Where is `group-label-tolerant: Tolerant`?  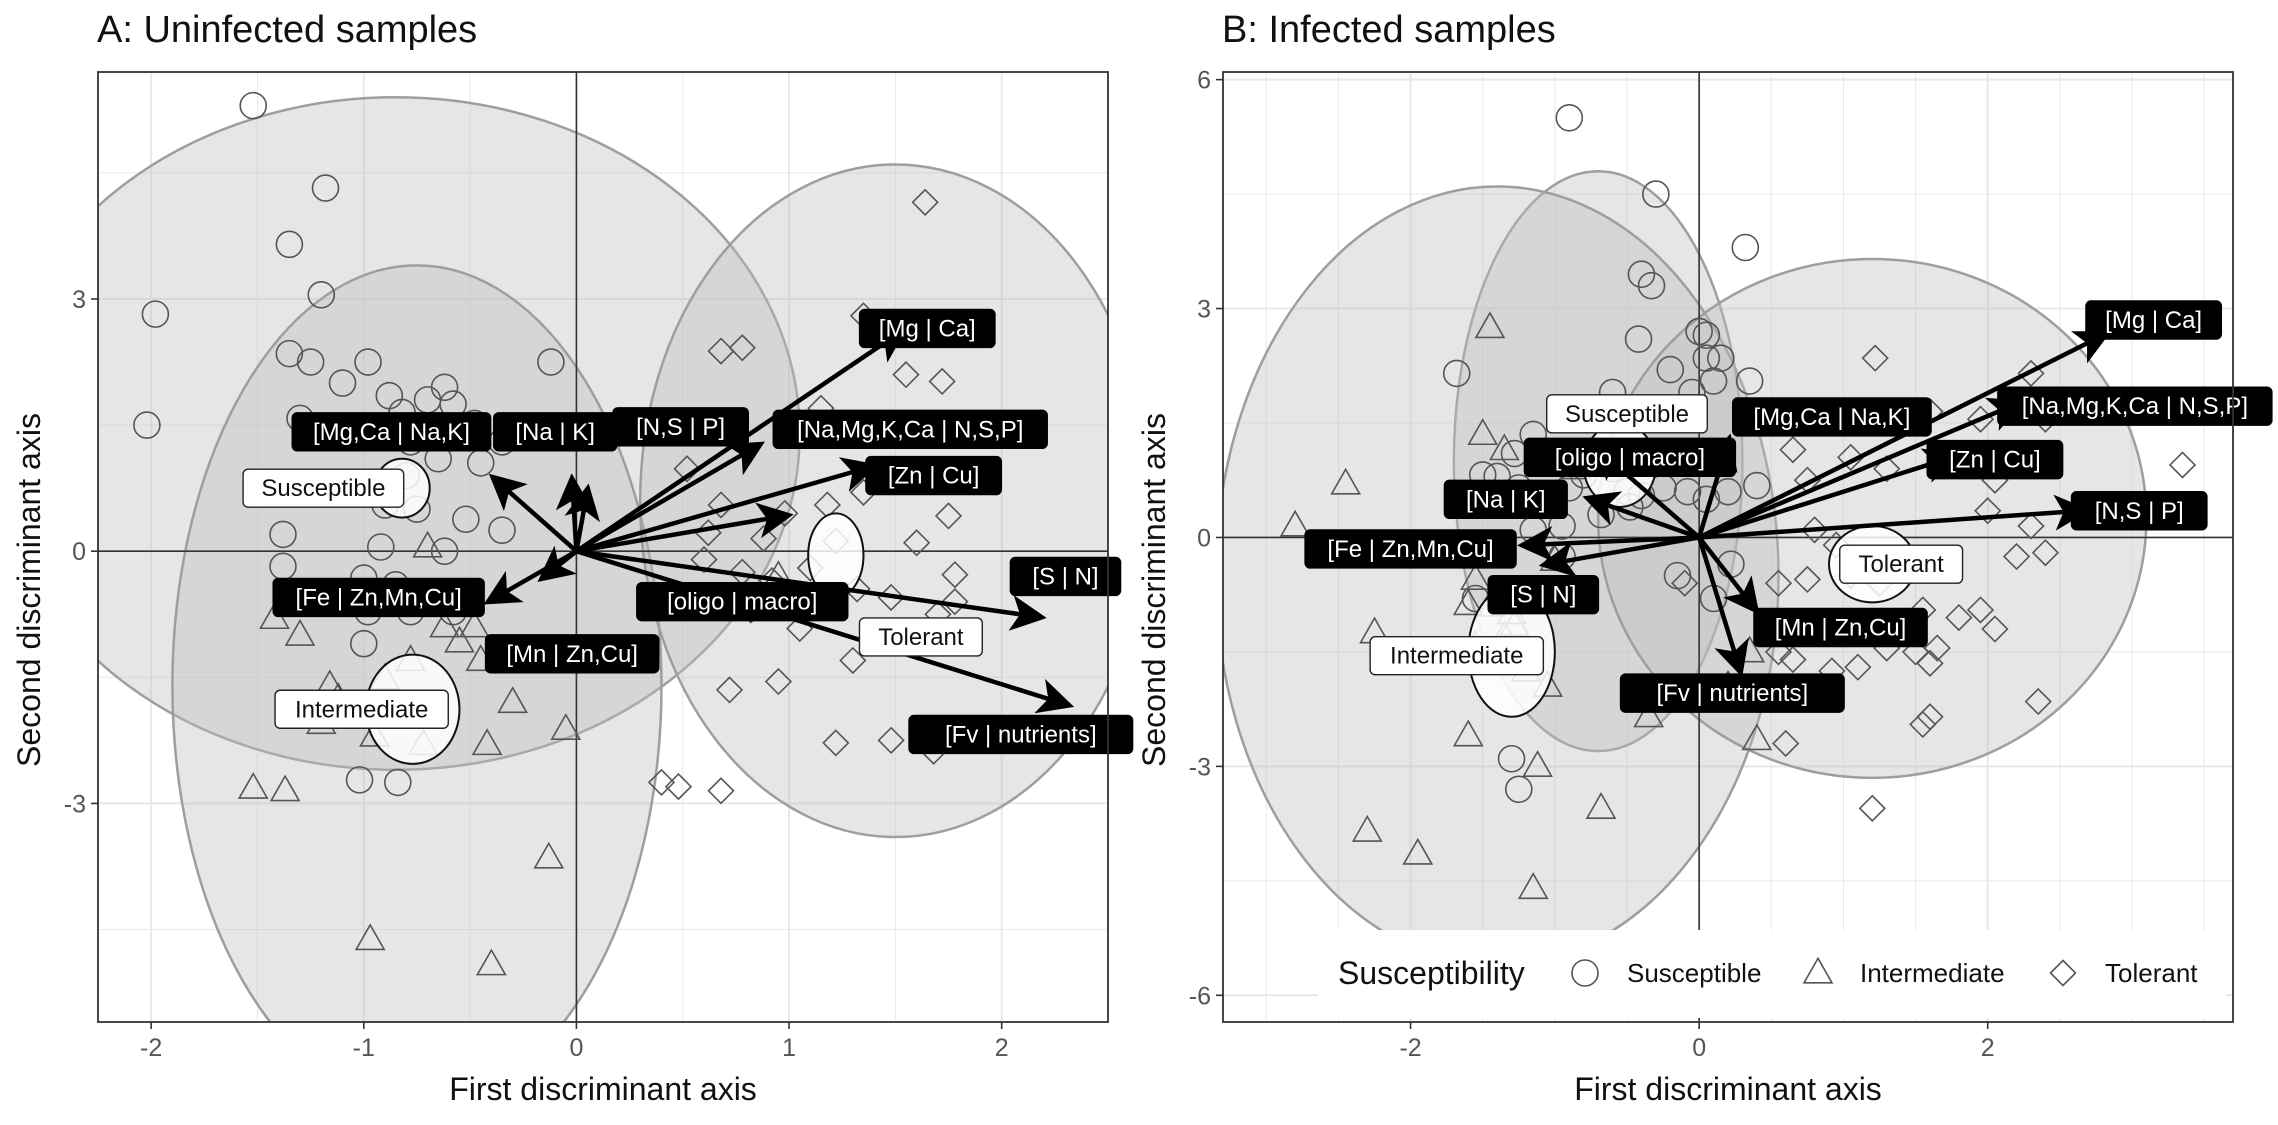 group-label-tolerant: Tolerant is located at coordinates (1901, 564).